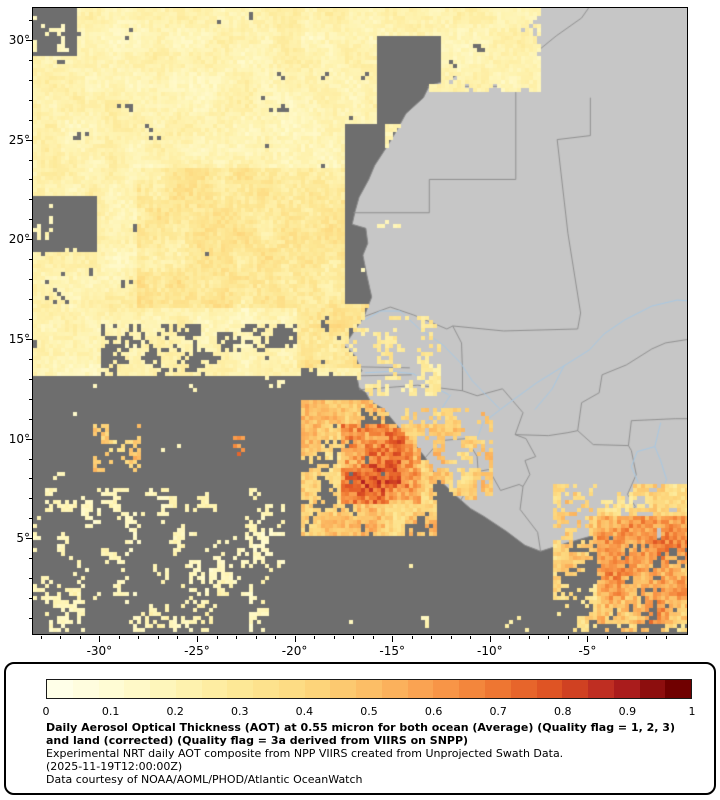 The height and width of the screenshot is (800, 720). Describe the element at coordinates (490, 651) in the screenshot. I see `lon-tick-label: -10°` at that location.